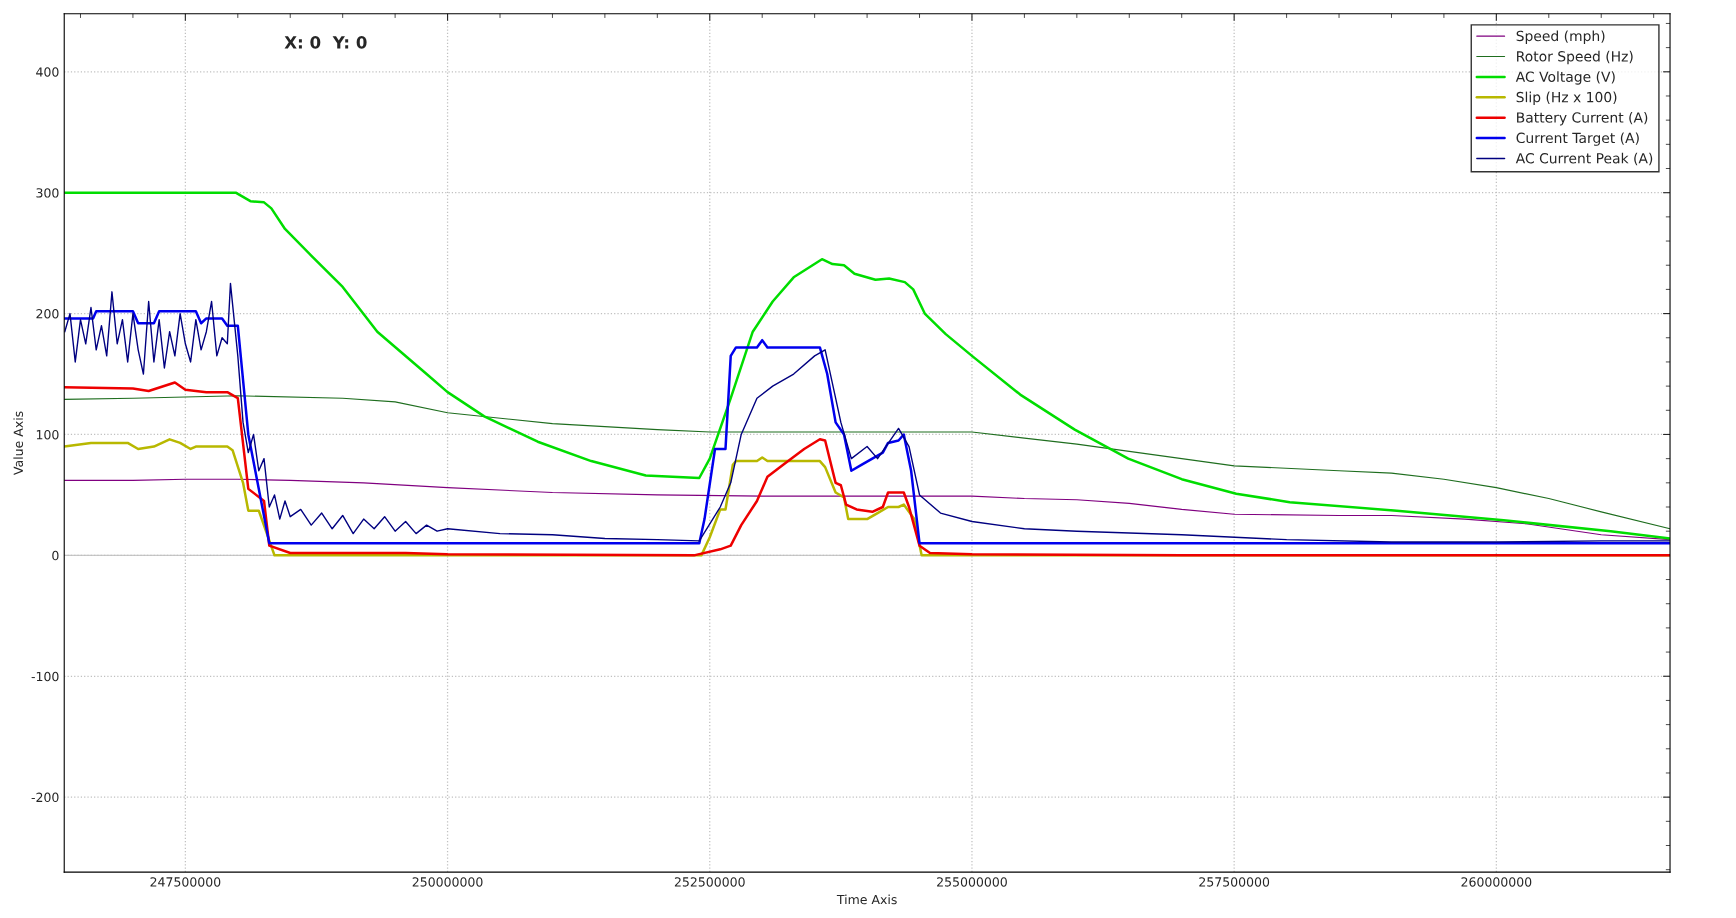 This screenshot has width=1736, height=918. What do you see at coordinates (1560, 37) in the screenshot?
I see `legend-label: Speed (mph)` at bounding box center [1560, 37].